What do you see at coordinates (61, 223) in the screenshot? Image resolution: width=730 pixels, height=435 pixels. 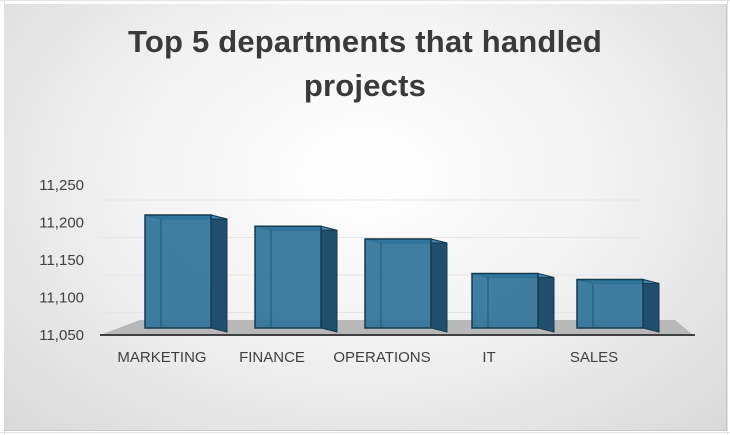 I see `y-tick-label: 11,200` at bounding box center [61, 223].